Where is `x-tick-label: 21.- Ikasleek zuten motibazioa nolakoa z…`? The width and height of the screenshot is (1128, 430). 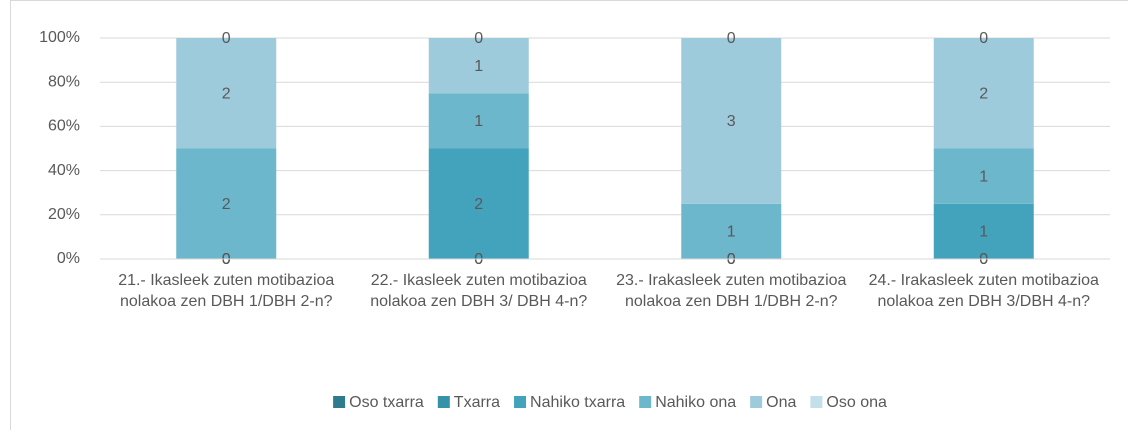
x-tick-label: 21.- Ikasleek zuten motibazioa nolakoa z… is located at coordinates (226, 291).